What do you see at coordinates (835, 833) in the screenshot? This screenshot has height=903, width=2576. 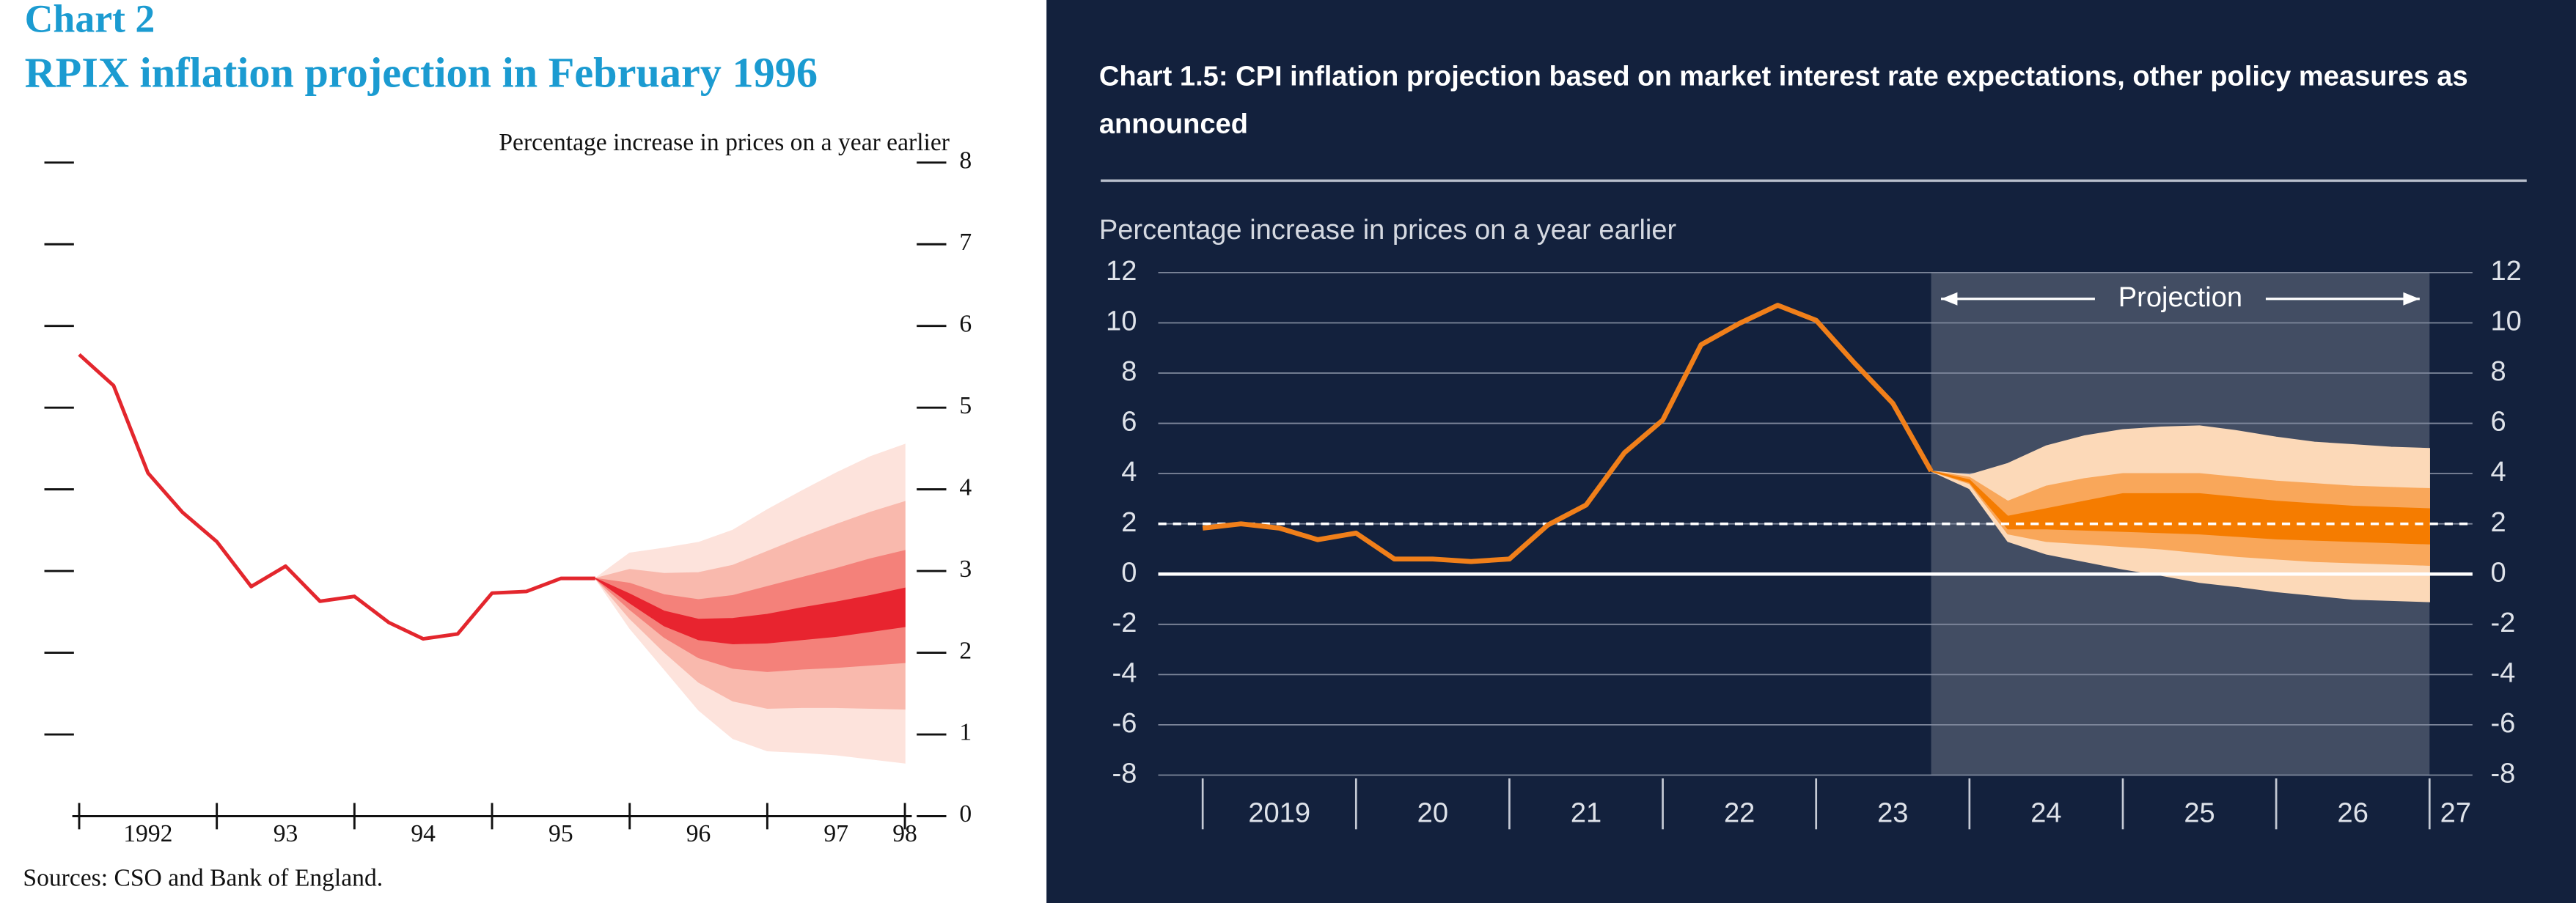 I see `x-tick-label: 97` at bounding box center [835, 833].